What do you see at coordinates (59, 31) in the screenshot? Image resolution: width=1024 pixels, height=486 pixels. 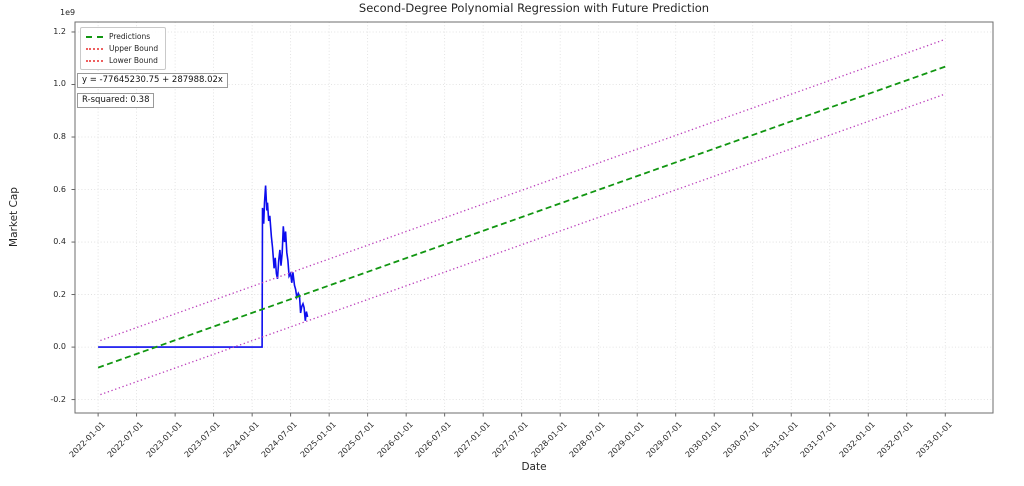 I see `y-tick-label: 1.2` at bounding box center [59, 31].